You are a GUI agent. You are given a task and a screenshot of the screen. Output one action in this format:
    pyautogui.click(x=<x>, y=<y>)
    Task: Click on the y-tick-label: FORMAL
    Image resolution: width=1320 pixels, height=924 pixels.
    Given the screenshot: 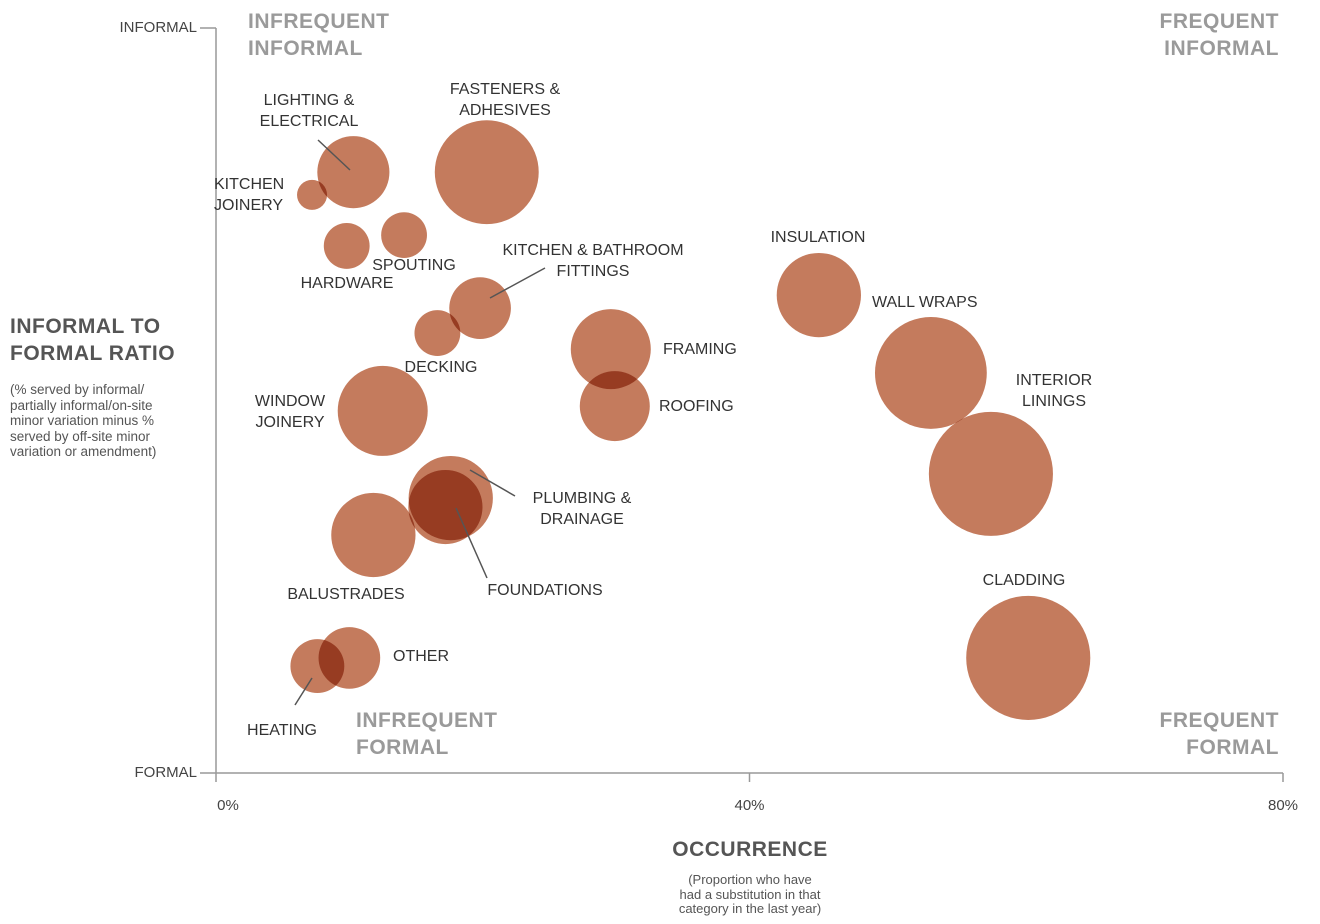 What is the action you would take?
    pyautogui.click(x=165, y=772)
    